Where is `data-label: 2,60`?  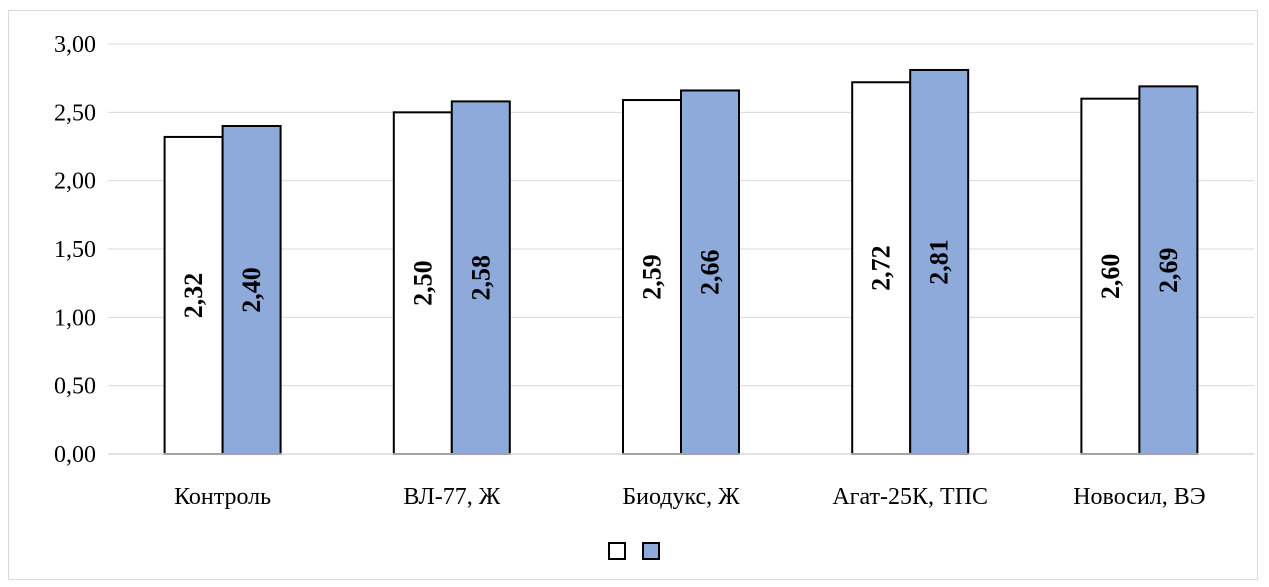 data-label: 2,60 is located at coordinates (1110, 277).